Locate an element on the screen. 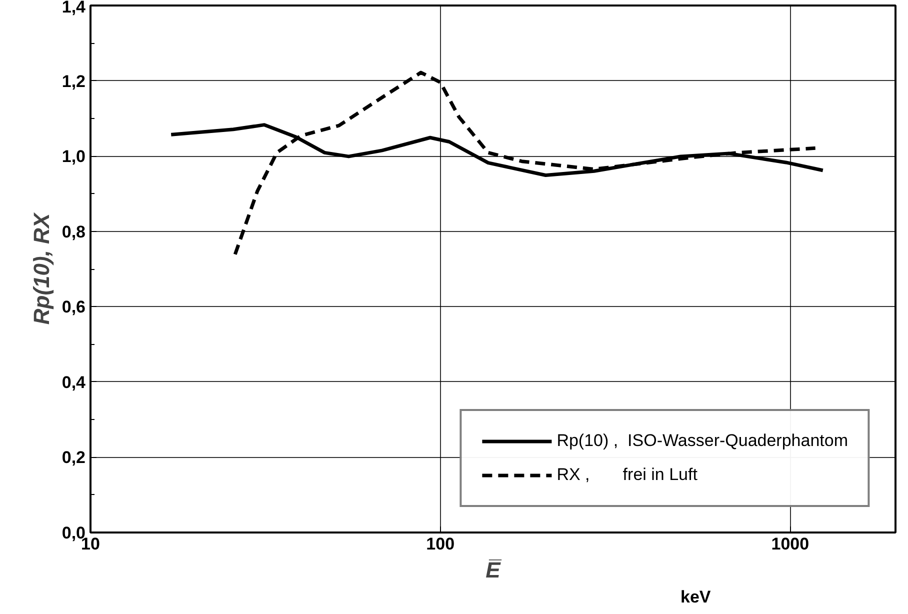 This screenshot has height=614, width=908. x-tick-label: 1000 is located at coordinates (790, 544).